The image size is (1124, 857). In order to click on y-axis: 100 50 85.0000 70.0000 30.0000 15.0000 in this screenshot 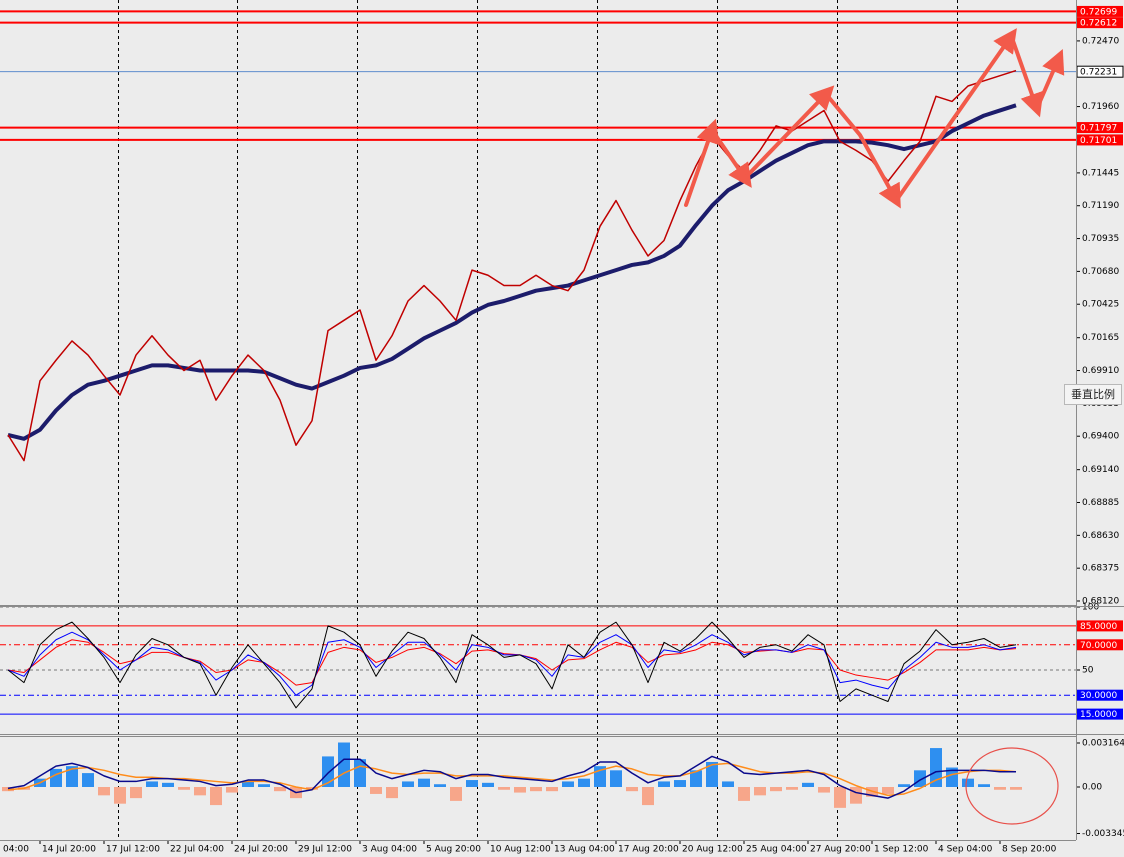, I will do `click(1099, 661)`.